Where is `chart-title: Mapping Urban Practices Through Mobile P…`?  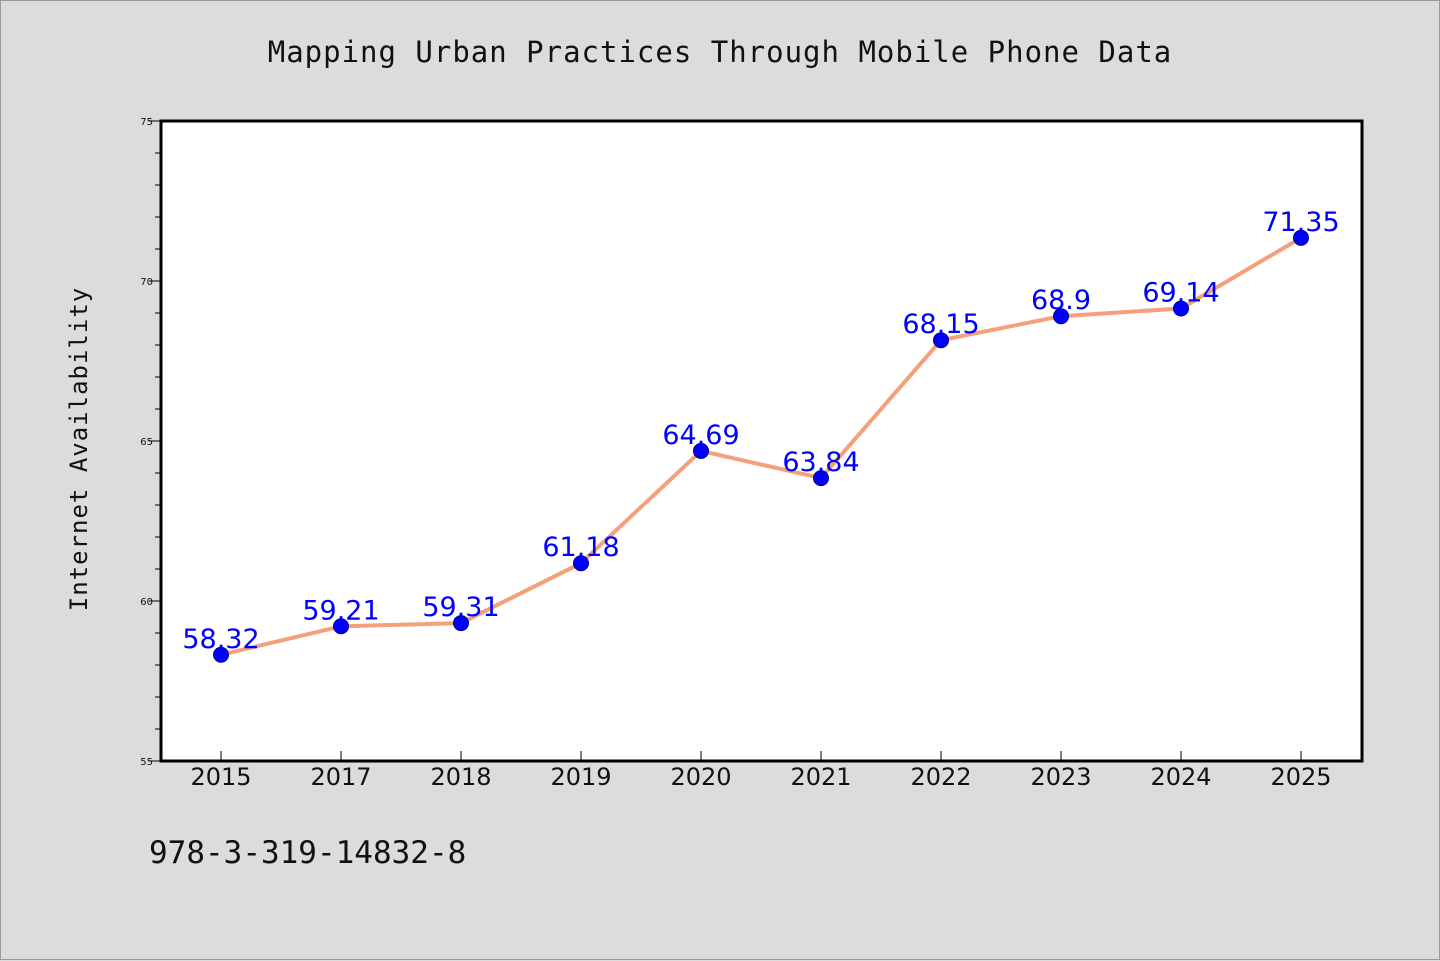 chart-title: Mapping Urban Practices Through Mobile P… is located at coordinates (720, 52).